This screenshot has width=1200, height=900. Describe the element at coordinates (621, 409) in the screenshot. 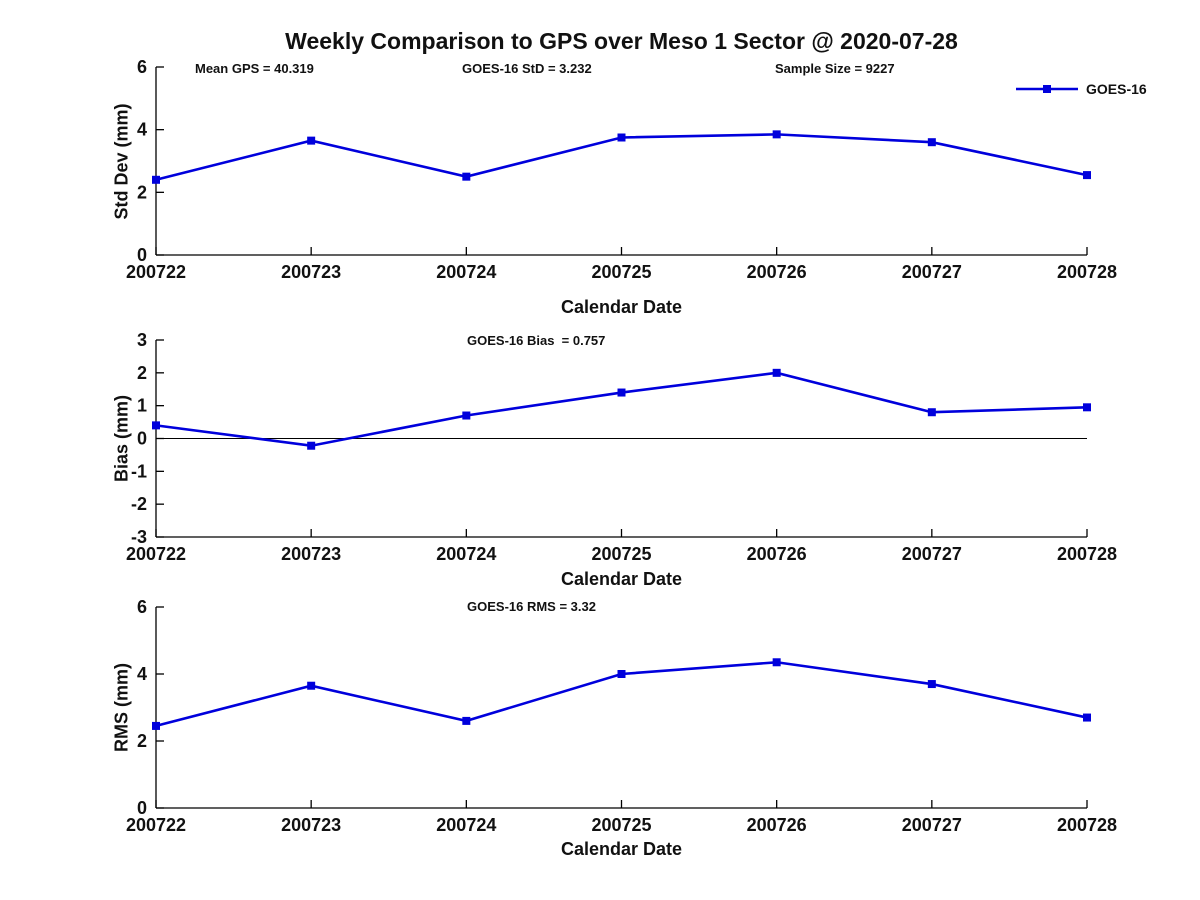

I see `goes16-series-line` at that location.